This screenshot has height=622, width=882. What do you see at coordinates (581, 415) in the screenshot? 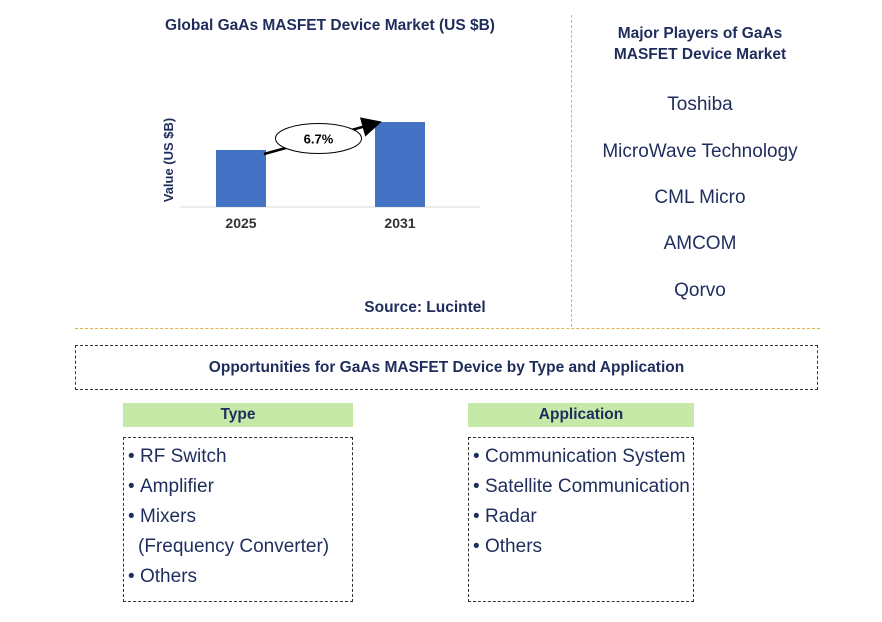
I see `application-header: Application` at bounding box center [581, 415].